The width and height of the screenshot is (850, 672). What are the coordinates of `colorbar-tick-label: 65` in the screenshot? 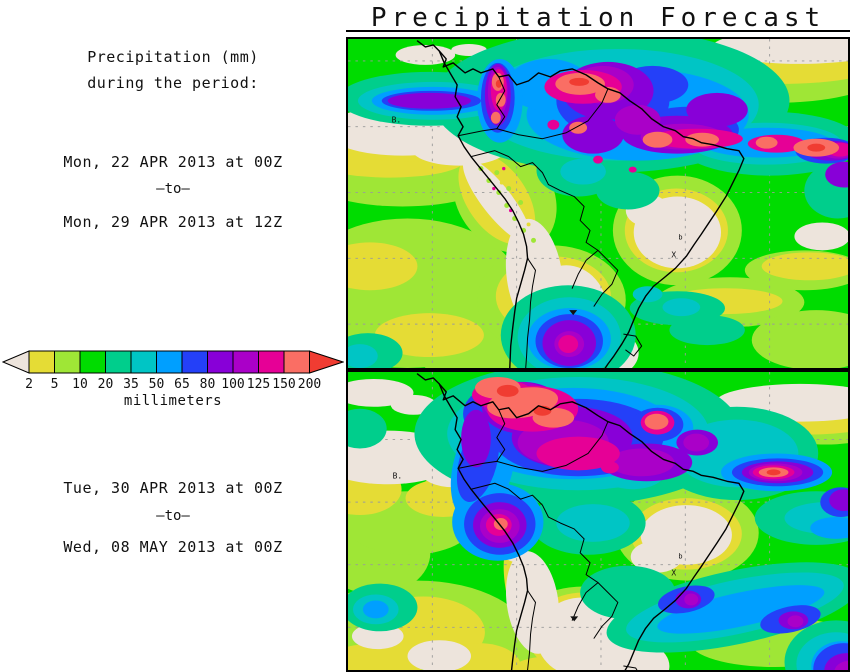 It's located at (182, 384).